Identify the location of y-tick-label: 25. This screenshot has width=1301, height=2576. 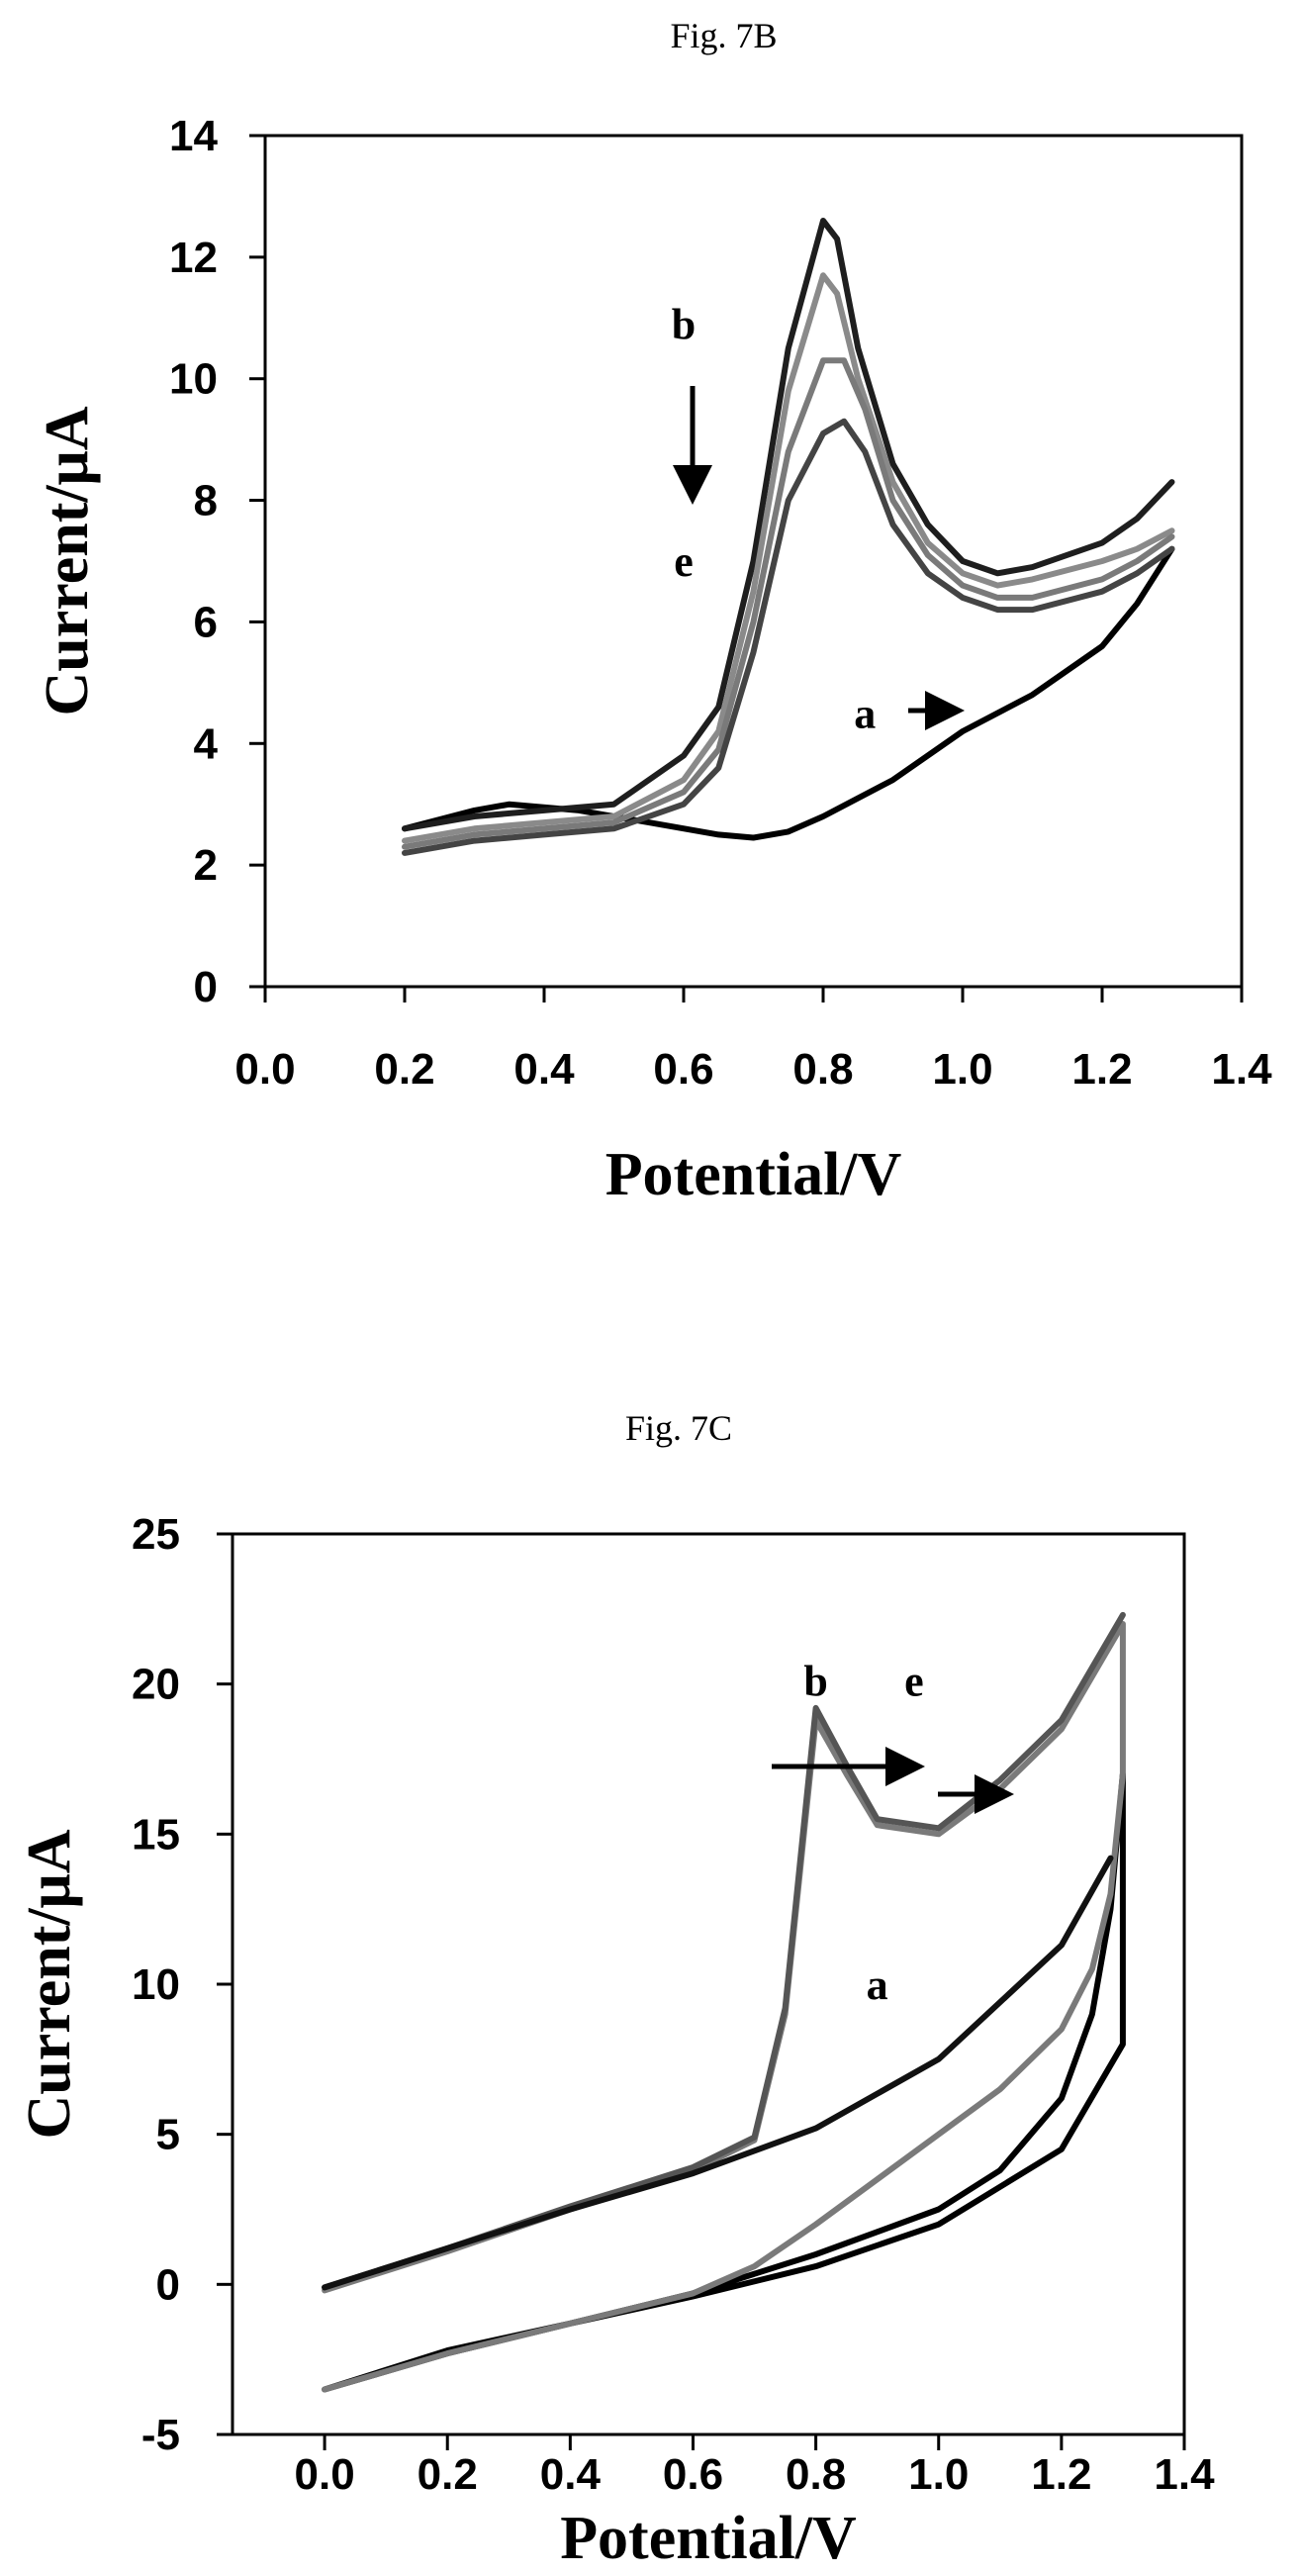
(156, 1534).